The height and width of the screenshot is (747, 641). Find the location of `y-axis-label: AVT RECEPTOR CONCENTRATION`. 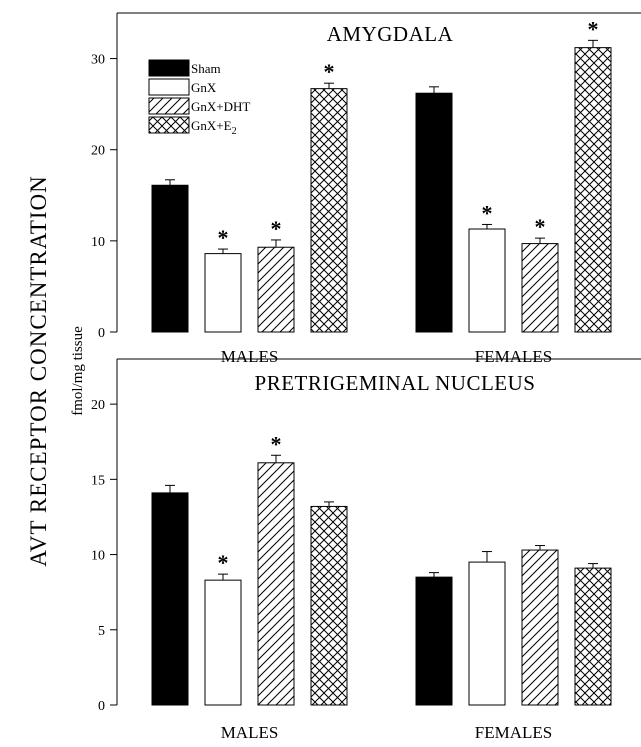

y-axis-label: AVT RECEPTOR CONCENTRATION is located at coordinates (38, 370).